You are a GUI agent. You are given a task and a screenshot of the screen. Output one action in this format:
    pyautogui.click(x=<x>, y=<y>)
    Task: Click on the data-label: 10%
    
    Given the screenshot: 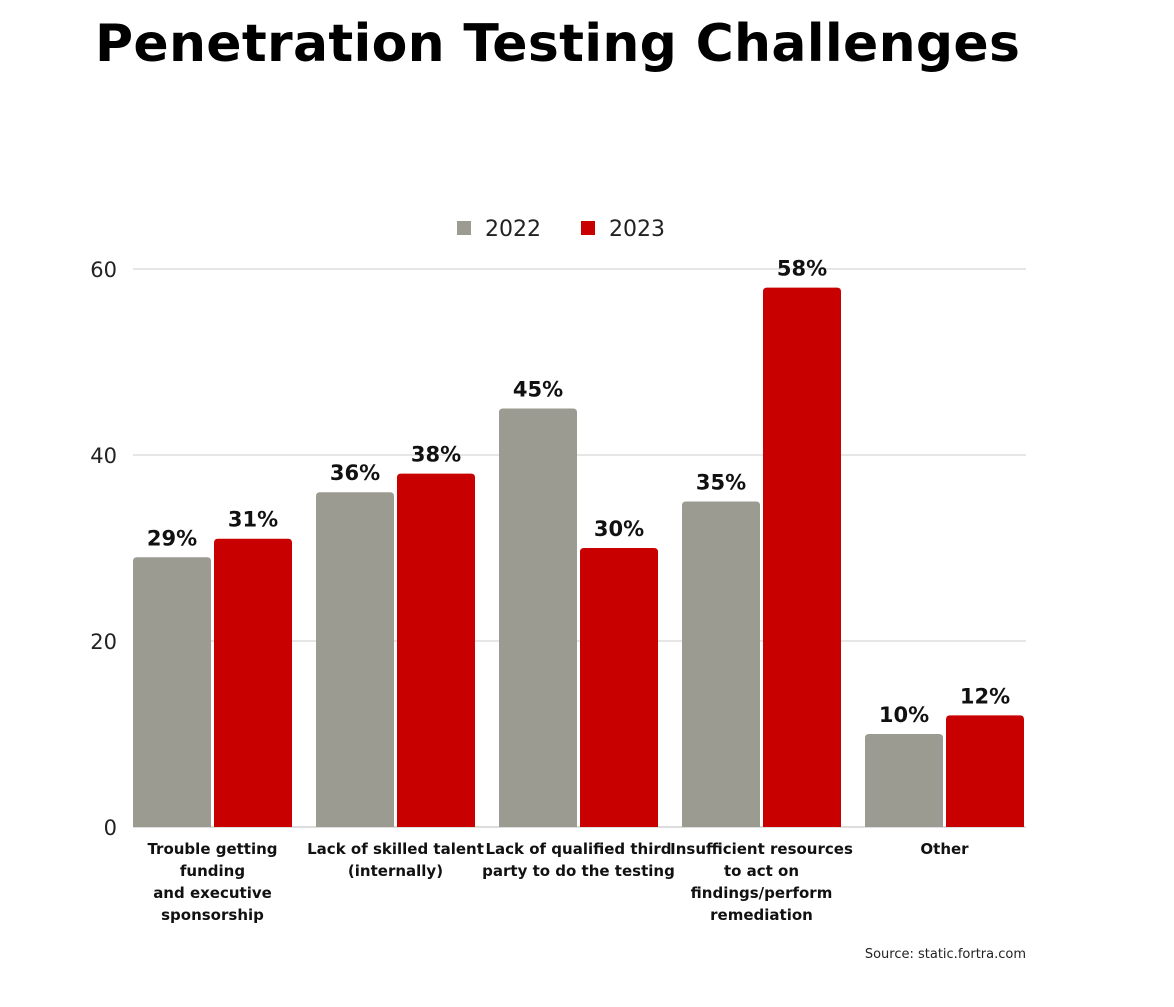 What is the action you would take?
    pyautogui.click(x=904, y=715)
    